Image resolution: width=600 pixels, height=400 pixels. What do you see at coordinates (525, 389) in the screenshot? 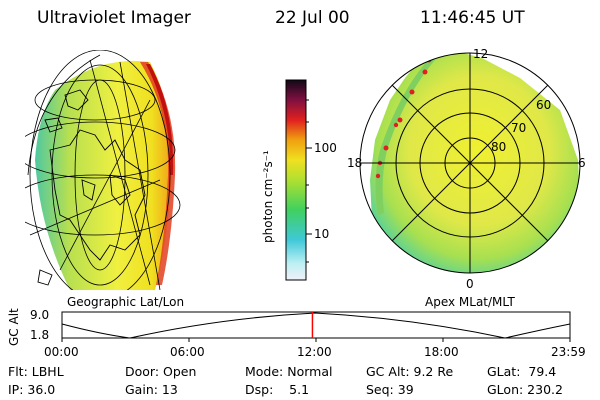
I see `glon-readout: GLon: 230.2` at bounding box center [525, 389].